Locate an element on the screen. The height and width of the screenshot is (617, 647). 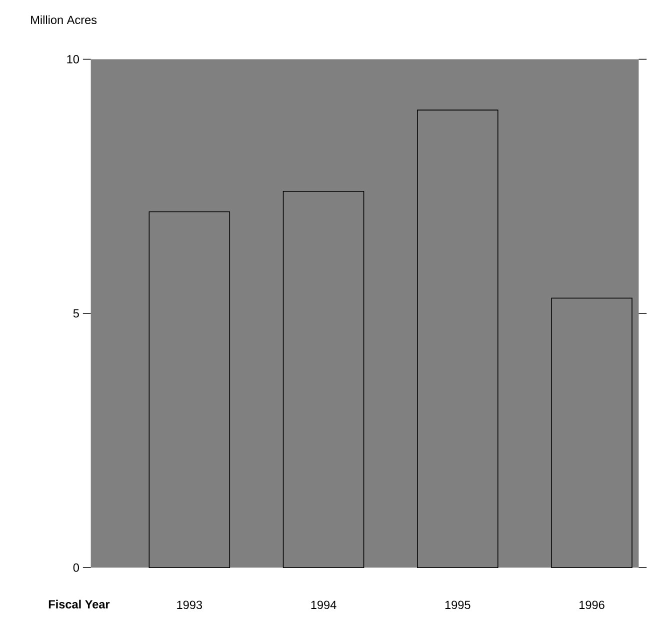
y-tick-label: 10 is located at coordinates (73, 59).